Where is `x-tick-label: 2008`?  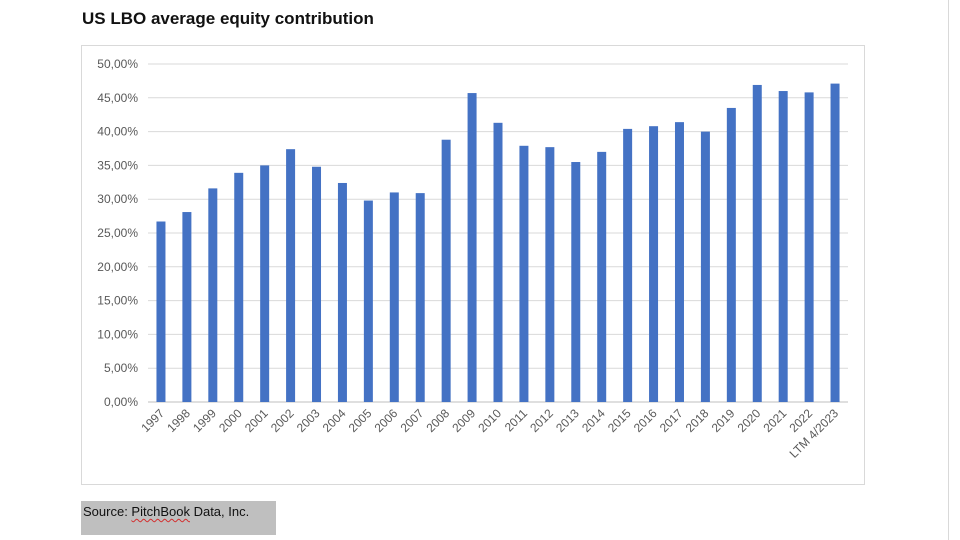 x-tick-label: 2008 is located at coordinates (437, 420).